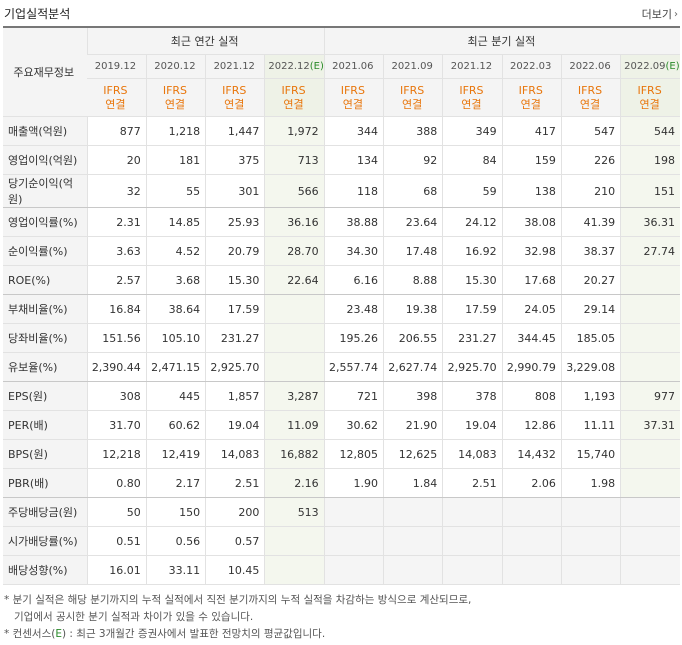 The image size is (682, 645). I want to click on table-cell: 547, so click(590, 131).